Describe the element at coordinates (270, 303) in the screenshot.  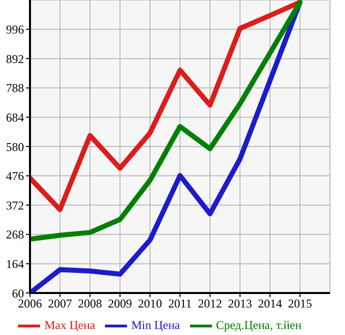
I see `x-tick-label: 2014` at that location.